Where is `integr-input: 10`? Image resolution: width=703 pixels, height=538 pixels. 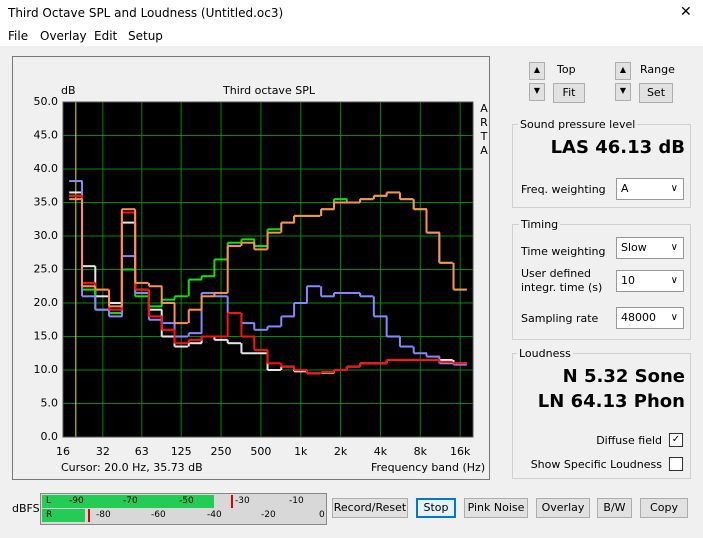 integr-input: 10 is located at coordinates (650, 281).